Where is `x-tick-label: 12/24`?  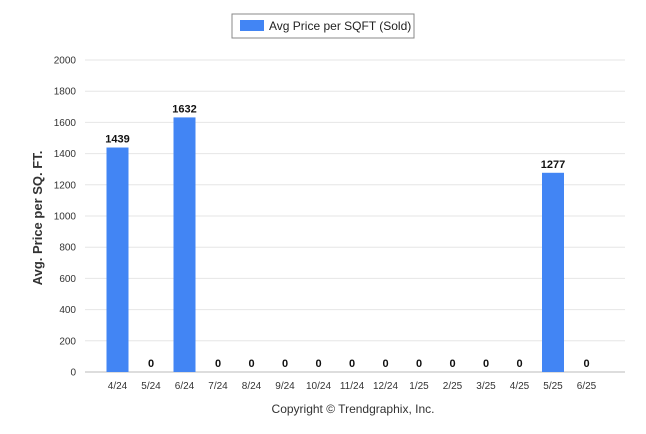 x-tick-label: 12/24 is located at coordinates (385, 386).